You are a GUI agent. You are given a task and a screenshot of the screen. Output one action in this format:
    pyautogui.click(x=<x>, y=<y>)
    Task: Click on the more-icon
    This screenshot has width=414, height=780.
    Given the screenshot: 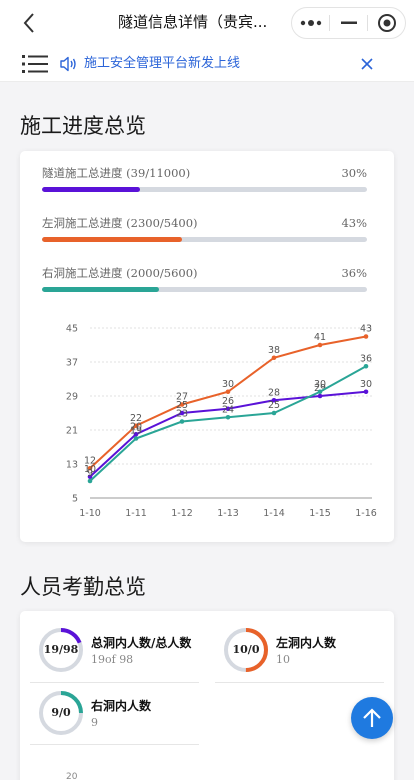 What is the action you would take?
    pyautogui.click(x=310, y=23)
    